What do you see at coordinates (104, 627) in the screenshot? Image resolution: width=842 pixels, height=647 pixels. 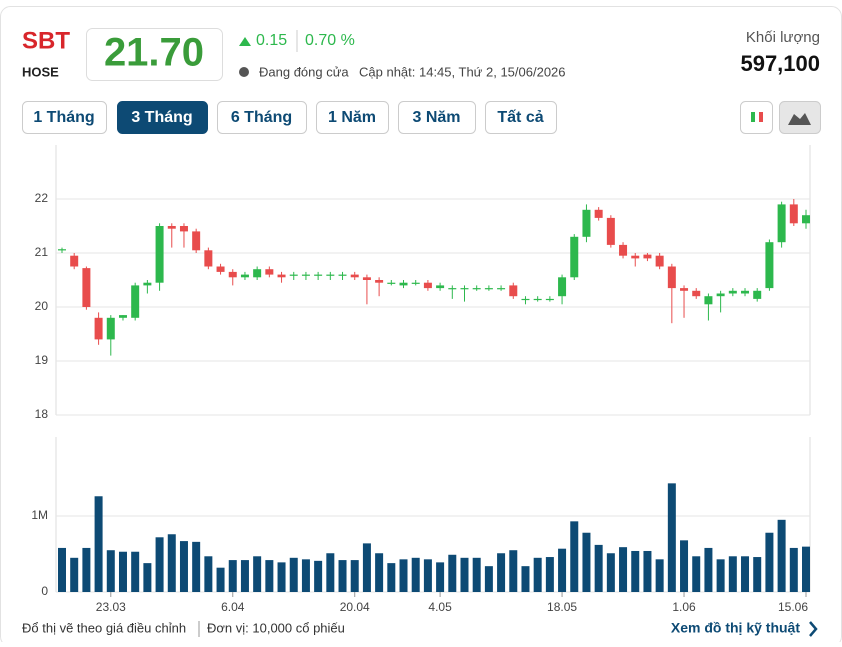 I see `footer-note: Đổ thị vẽ theo giá điều chỉnh` at bounding box center [104, 627].